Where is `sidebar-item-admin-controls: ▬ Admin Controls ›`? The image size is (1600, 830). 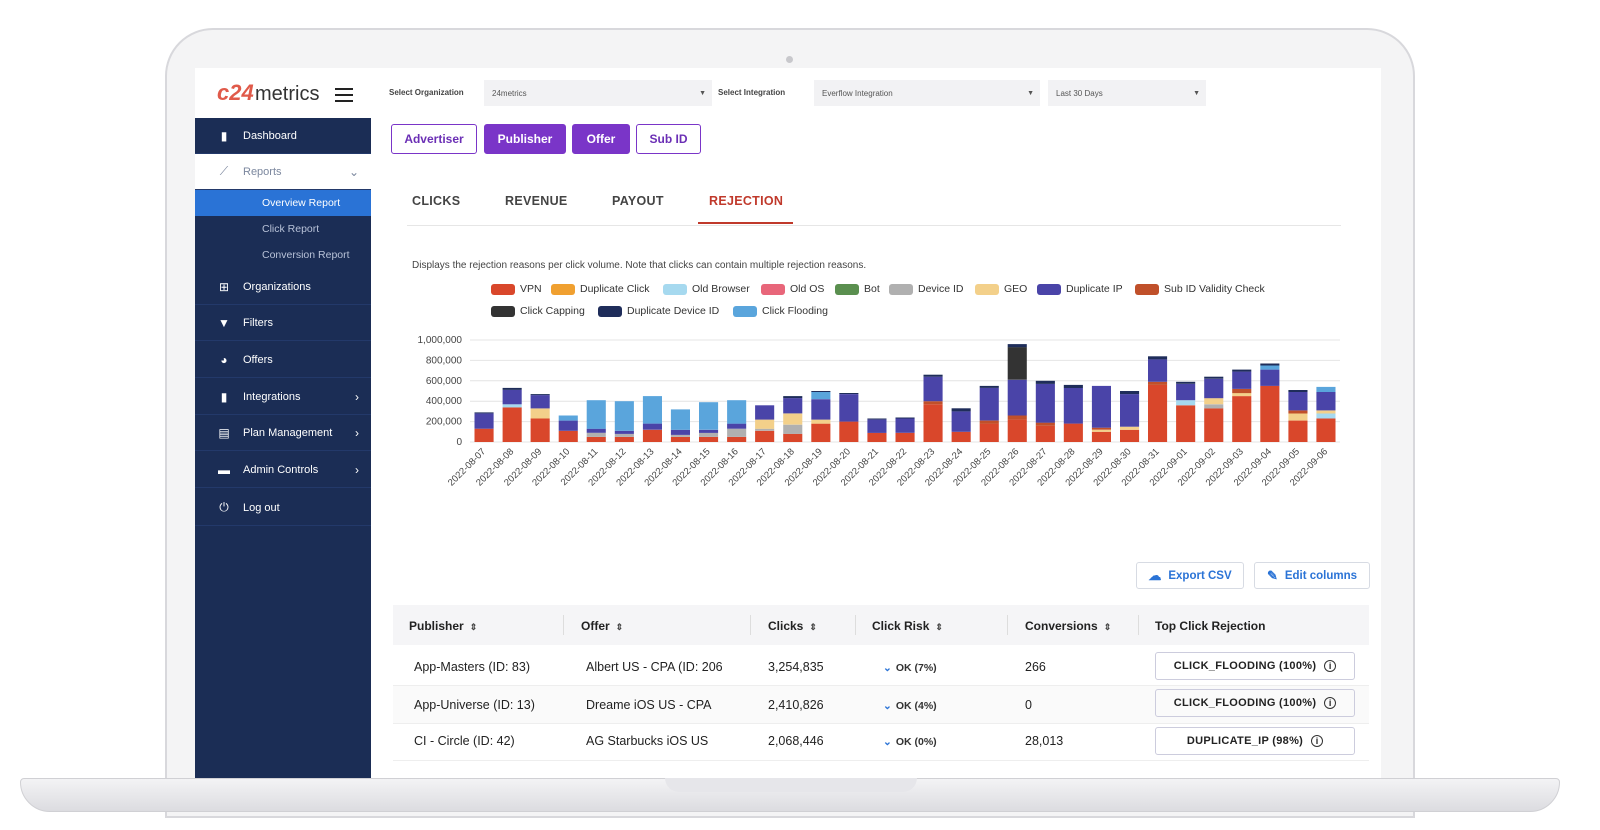
sidebar-item-admin-controls: ▬ Admin Controls › is located at coordinates (283, 470).